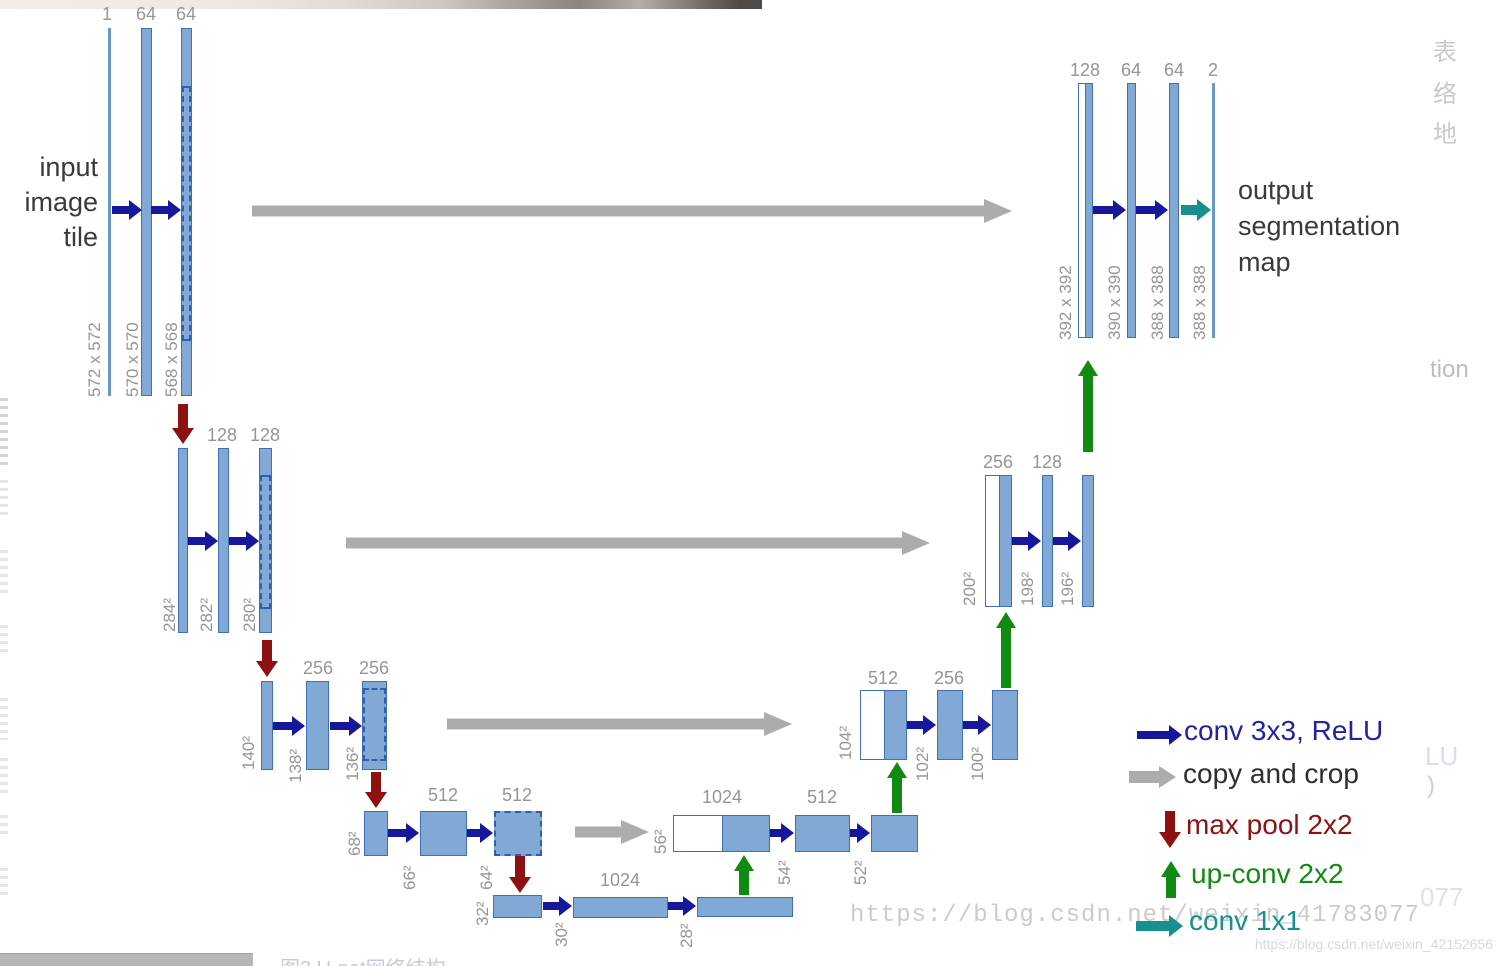 The image size is (1501, 966). What do you see at coordinates (950, 725) in the screenshot?
I see `dec3-conv1` at bounding box center [950, 725].